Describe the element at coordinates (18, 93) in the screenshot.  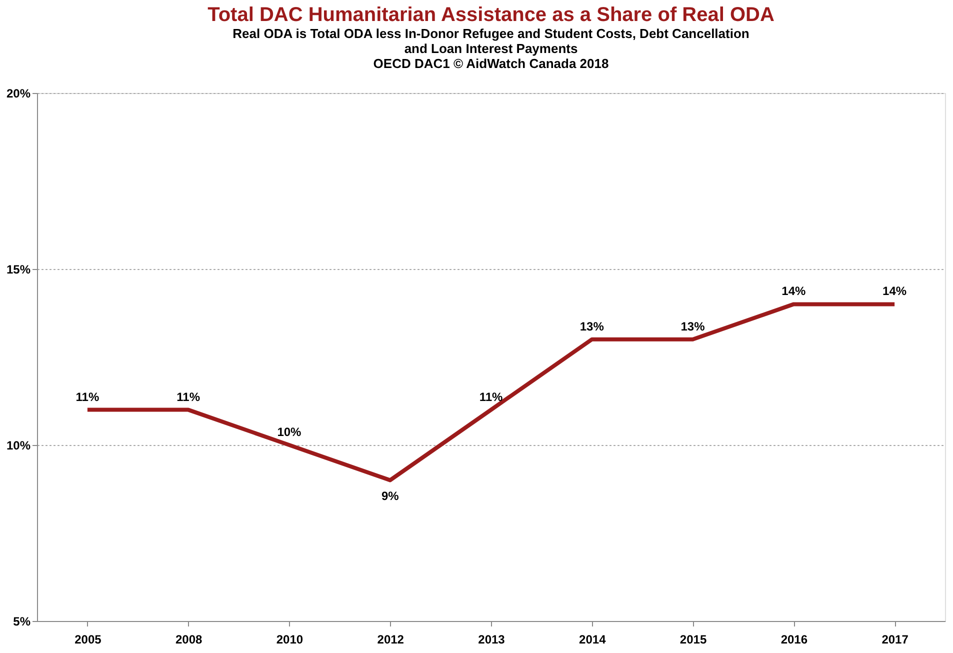
I see `y-tick-label: 20%` at that location.